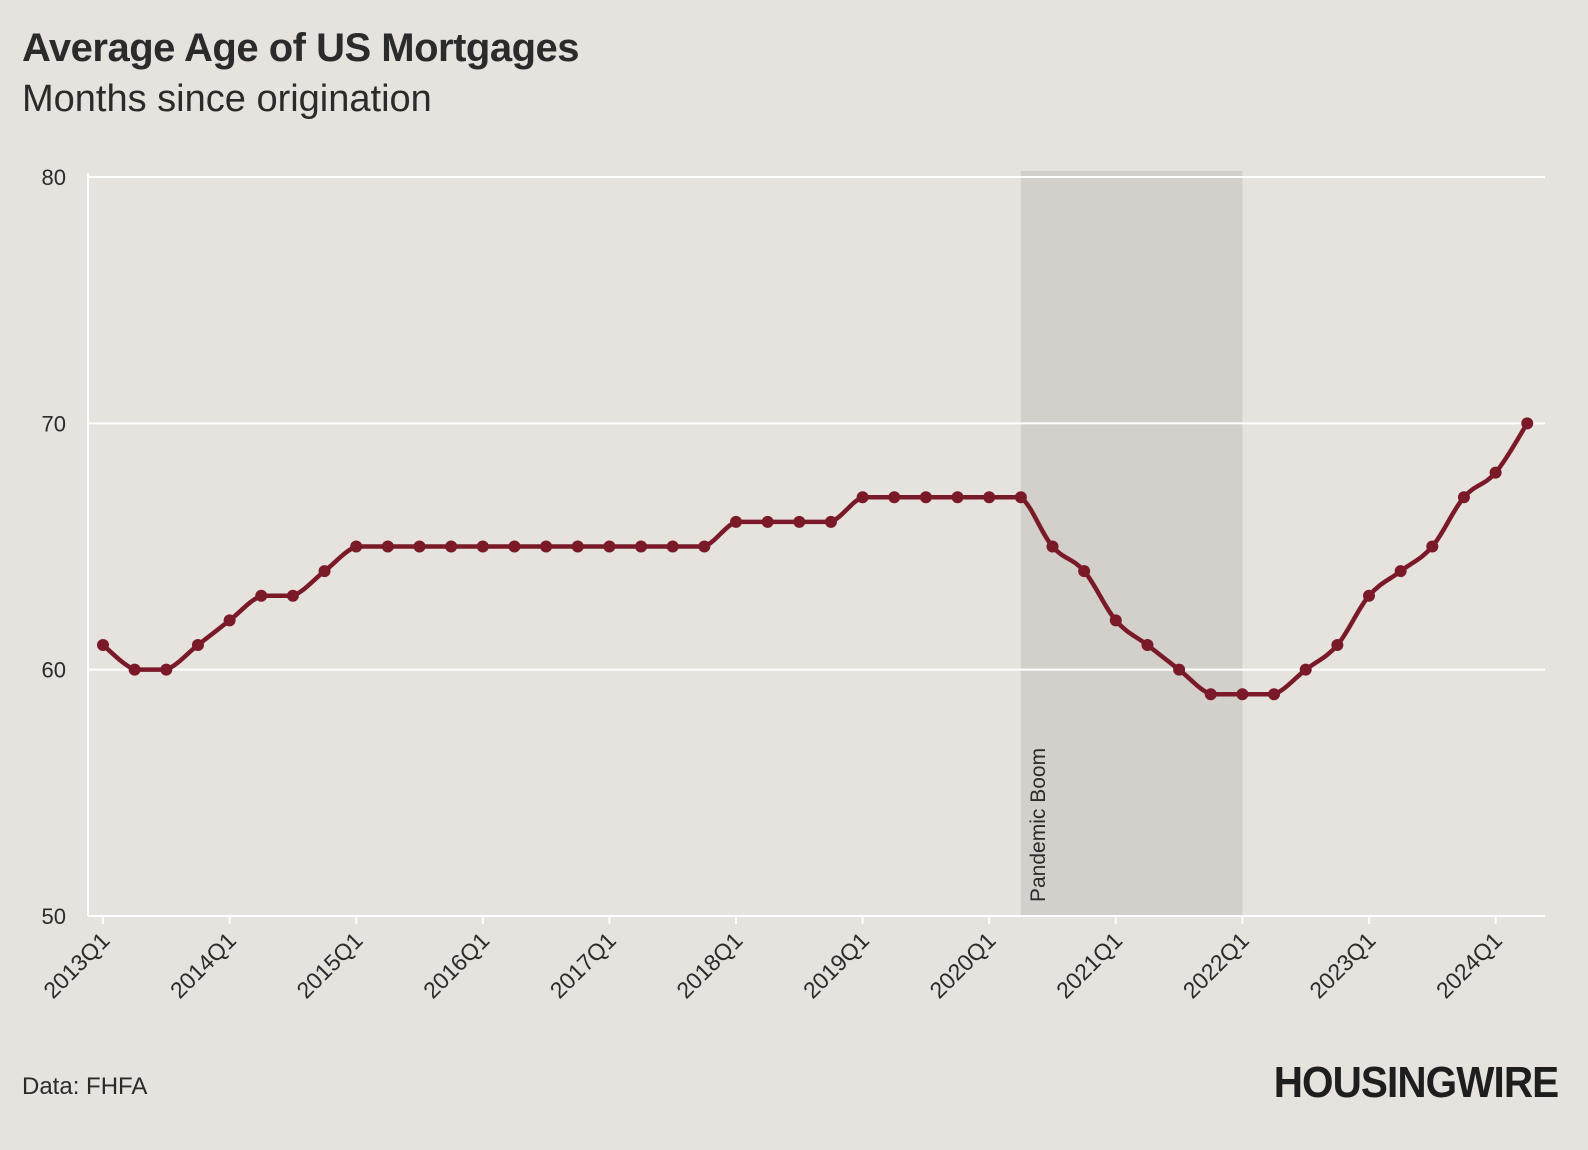 The height and width of the screenshot is (1150, 1588). Describe the element at coordinates (54, 670) in the screenshot. I see `y-tick-label: 60` at that location.